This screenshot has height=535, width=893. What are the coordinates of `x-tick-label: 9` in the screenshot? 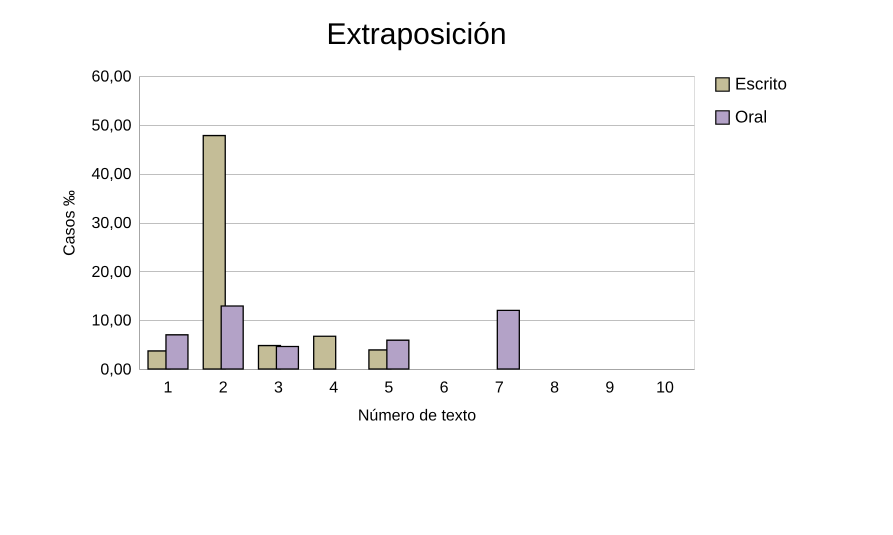 It's located at (609, 388).